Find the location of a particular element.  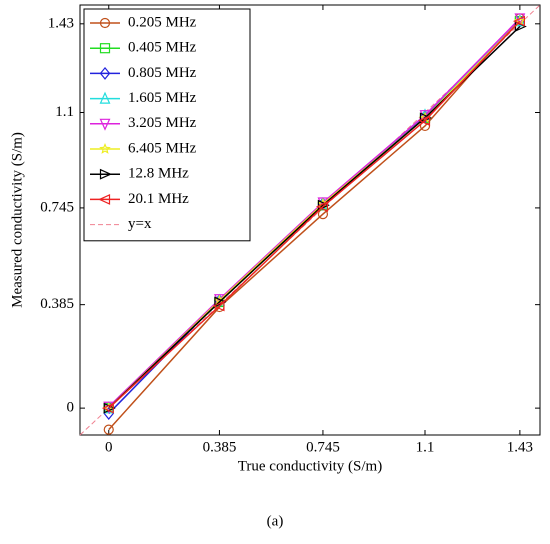

y-tick-label: 0.385 is located at coordinates (57, 304).